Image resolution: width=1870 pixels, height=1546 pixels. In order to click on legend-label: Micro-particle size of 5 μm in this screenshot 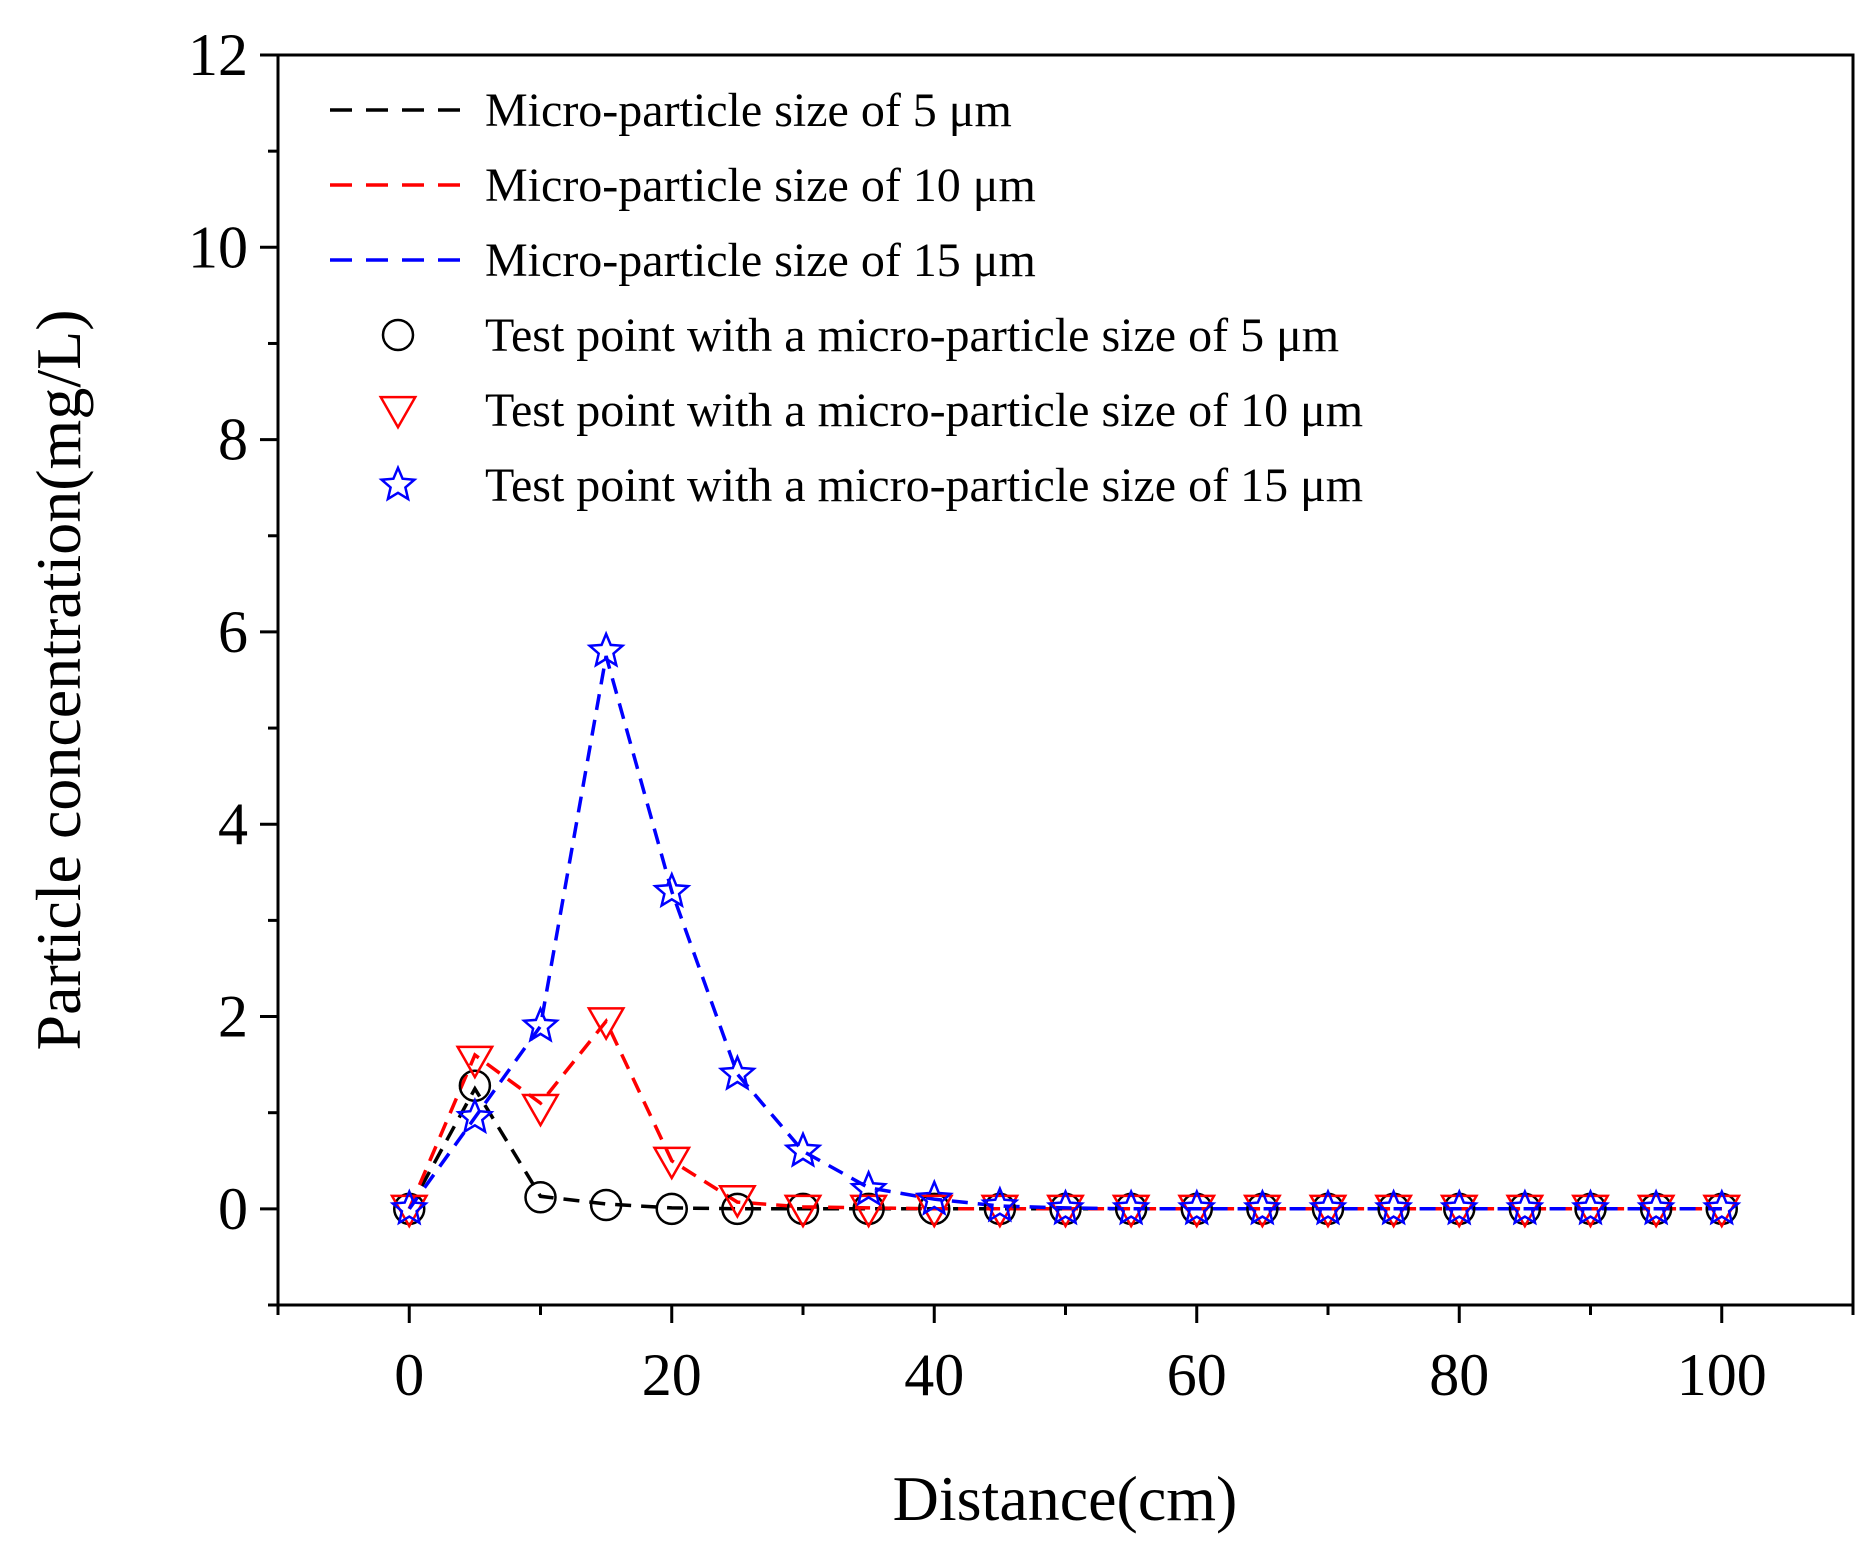, I will do `click(748, 110)`.